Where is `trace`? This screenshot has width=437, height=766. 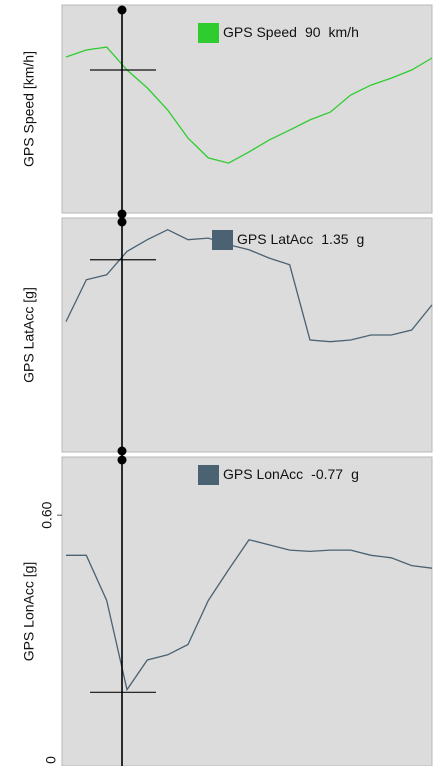
trace is located at coordinates (249, 285).